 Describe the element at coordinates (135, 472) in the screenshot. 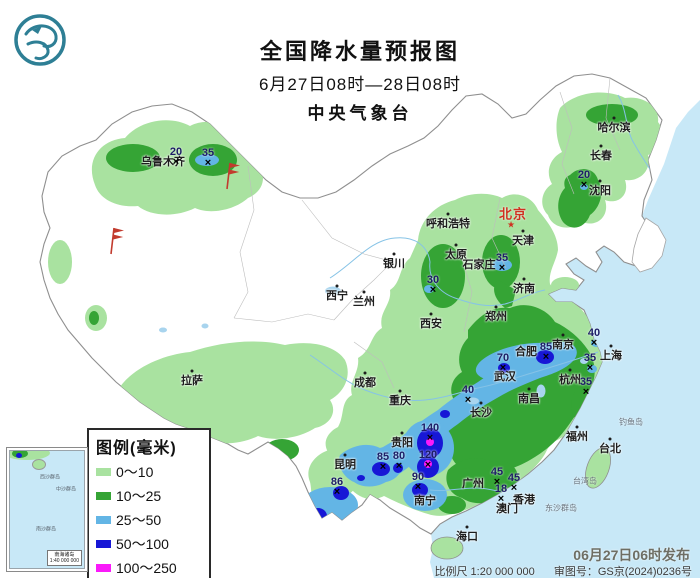

I see `legend-item-label: 0～10` at that location.